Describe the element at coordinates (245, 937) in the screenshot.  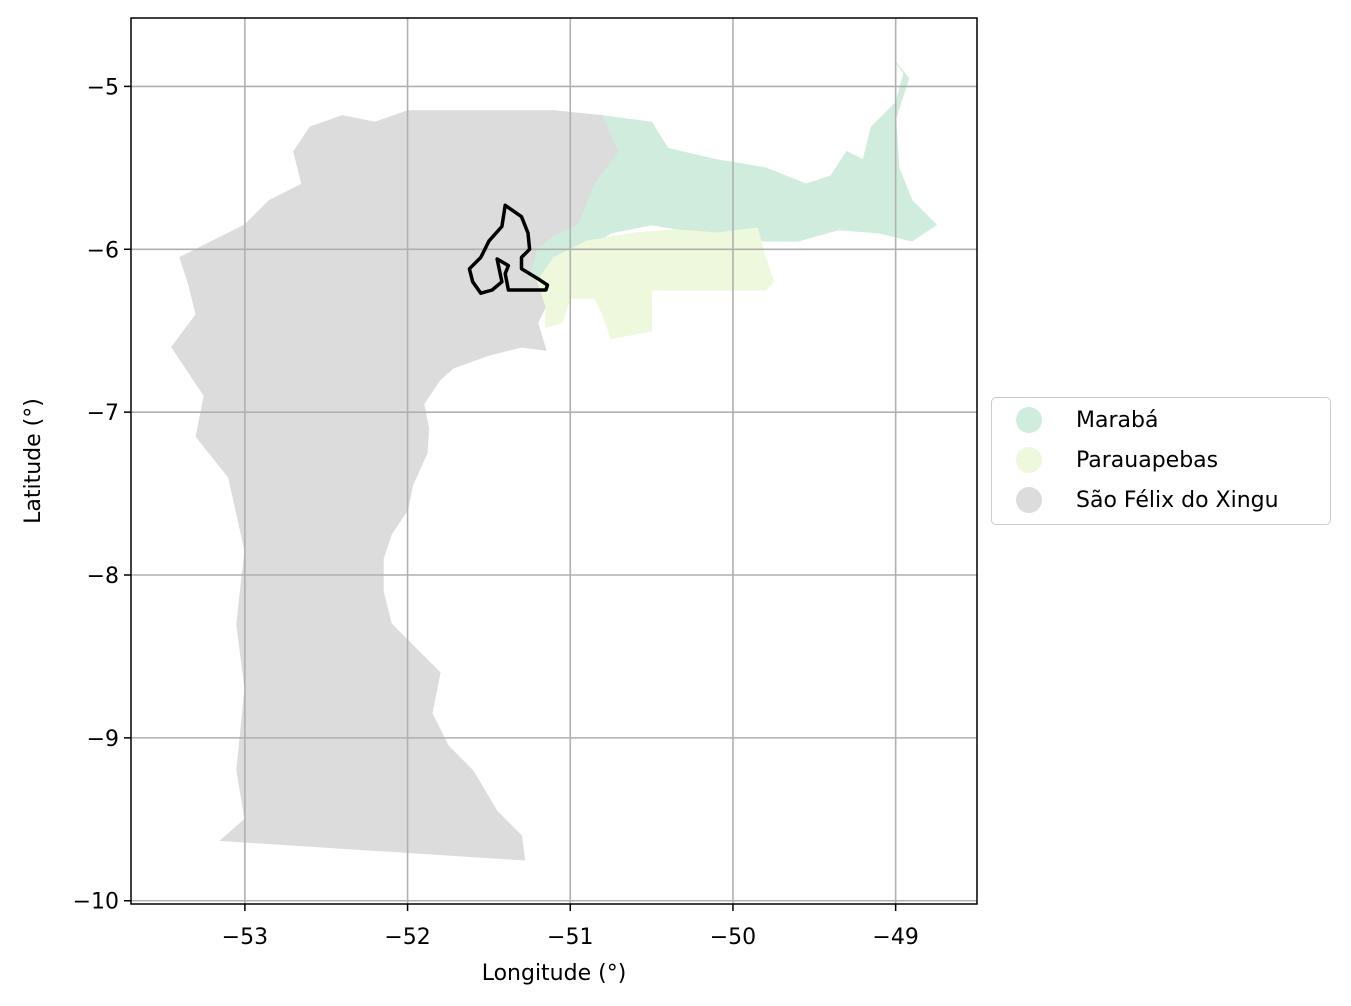
I see `x-tick-label: −53` at that location.